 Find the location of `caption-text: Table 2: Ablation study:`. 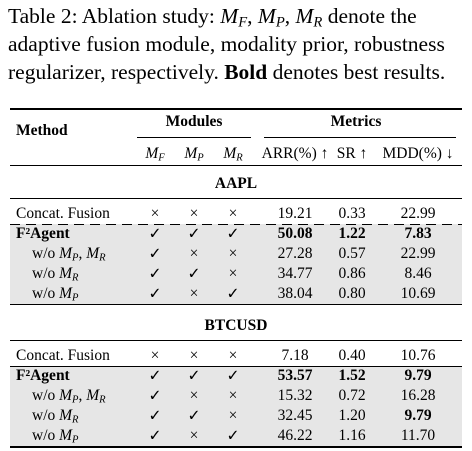

caption-text: Table 2: Ablation study: is located at coordinates (114, 16).